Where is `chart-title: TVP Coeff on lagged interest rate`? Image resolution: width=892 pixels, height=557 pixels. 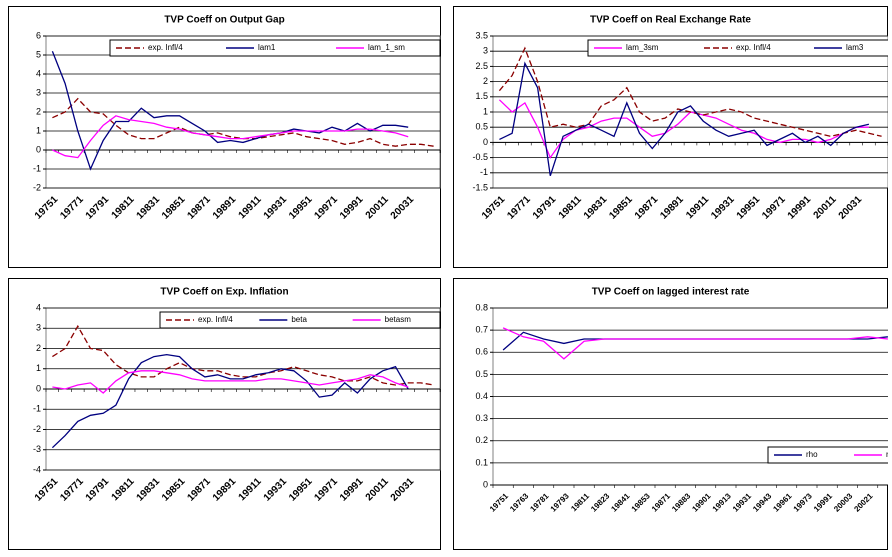 chart-title: TVP Coeff on lagged interest rate is located at coordinates (671, 292).